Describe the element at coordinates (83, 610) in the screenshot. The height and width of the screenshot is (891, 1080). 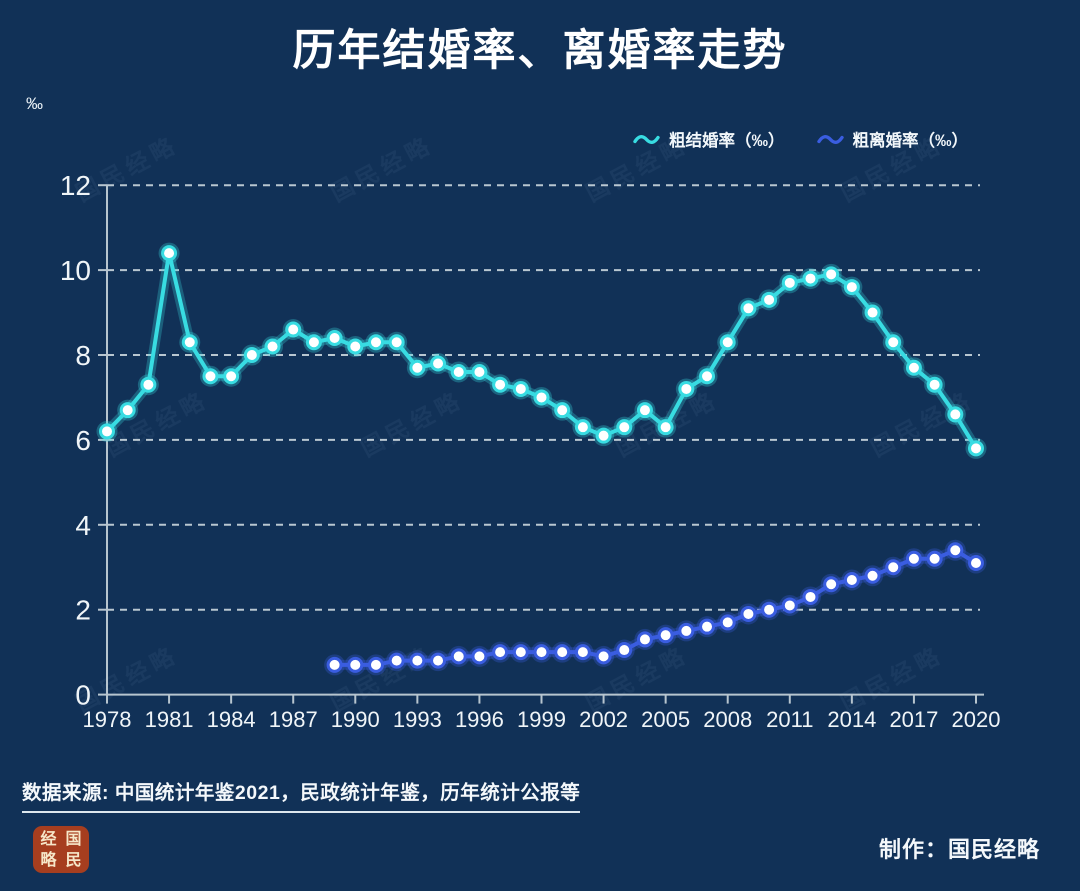
I see `y-tick-label: 2` at that location.